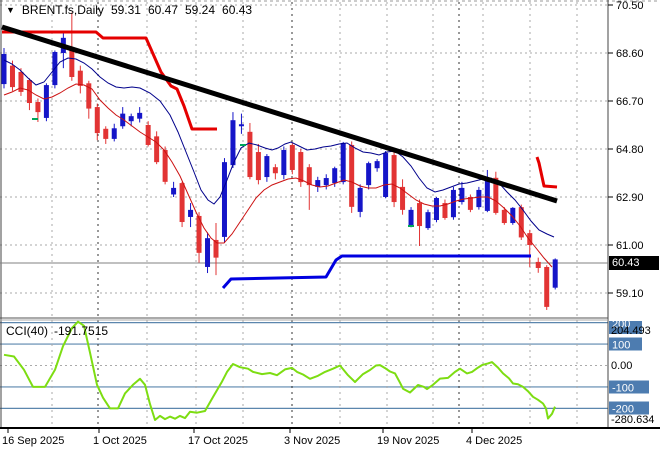 Image resolution: width=660 pixels, height=450 pixels. I want to click on chart-title: ▼ BRENT.fs,Daily 59.31 60.47 59.24 60.43, so click(129, 10).